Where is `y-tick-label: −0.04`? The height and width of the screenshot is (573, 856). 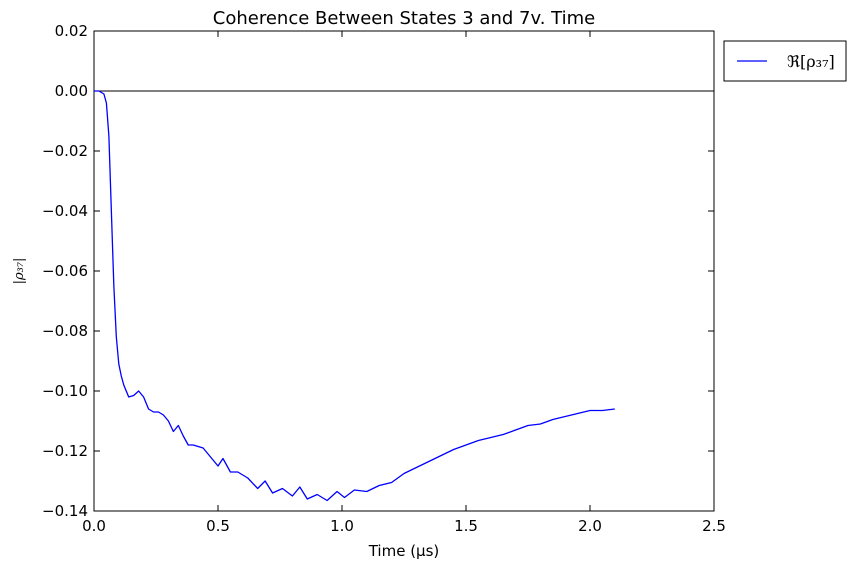 y-tick-label: −0.04 is located at coordinates (65, 211).